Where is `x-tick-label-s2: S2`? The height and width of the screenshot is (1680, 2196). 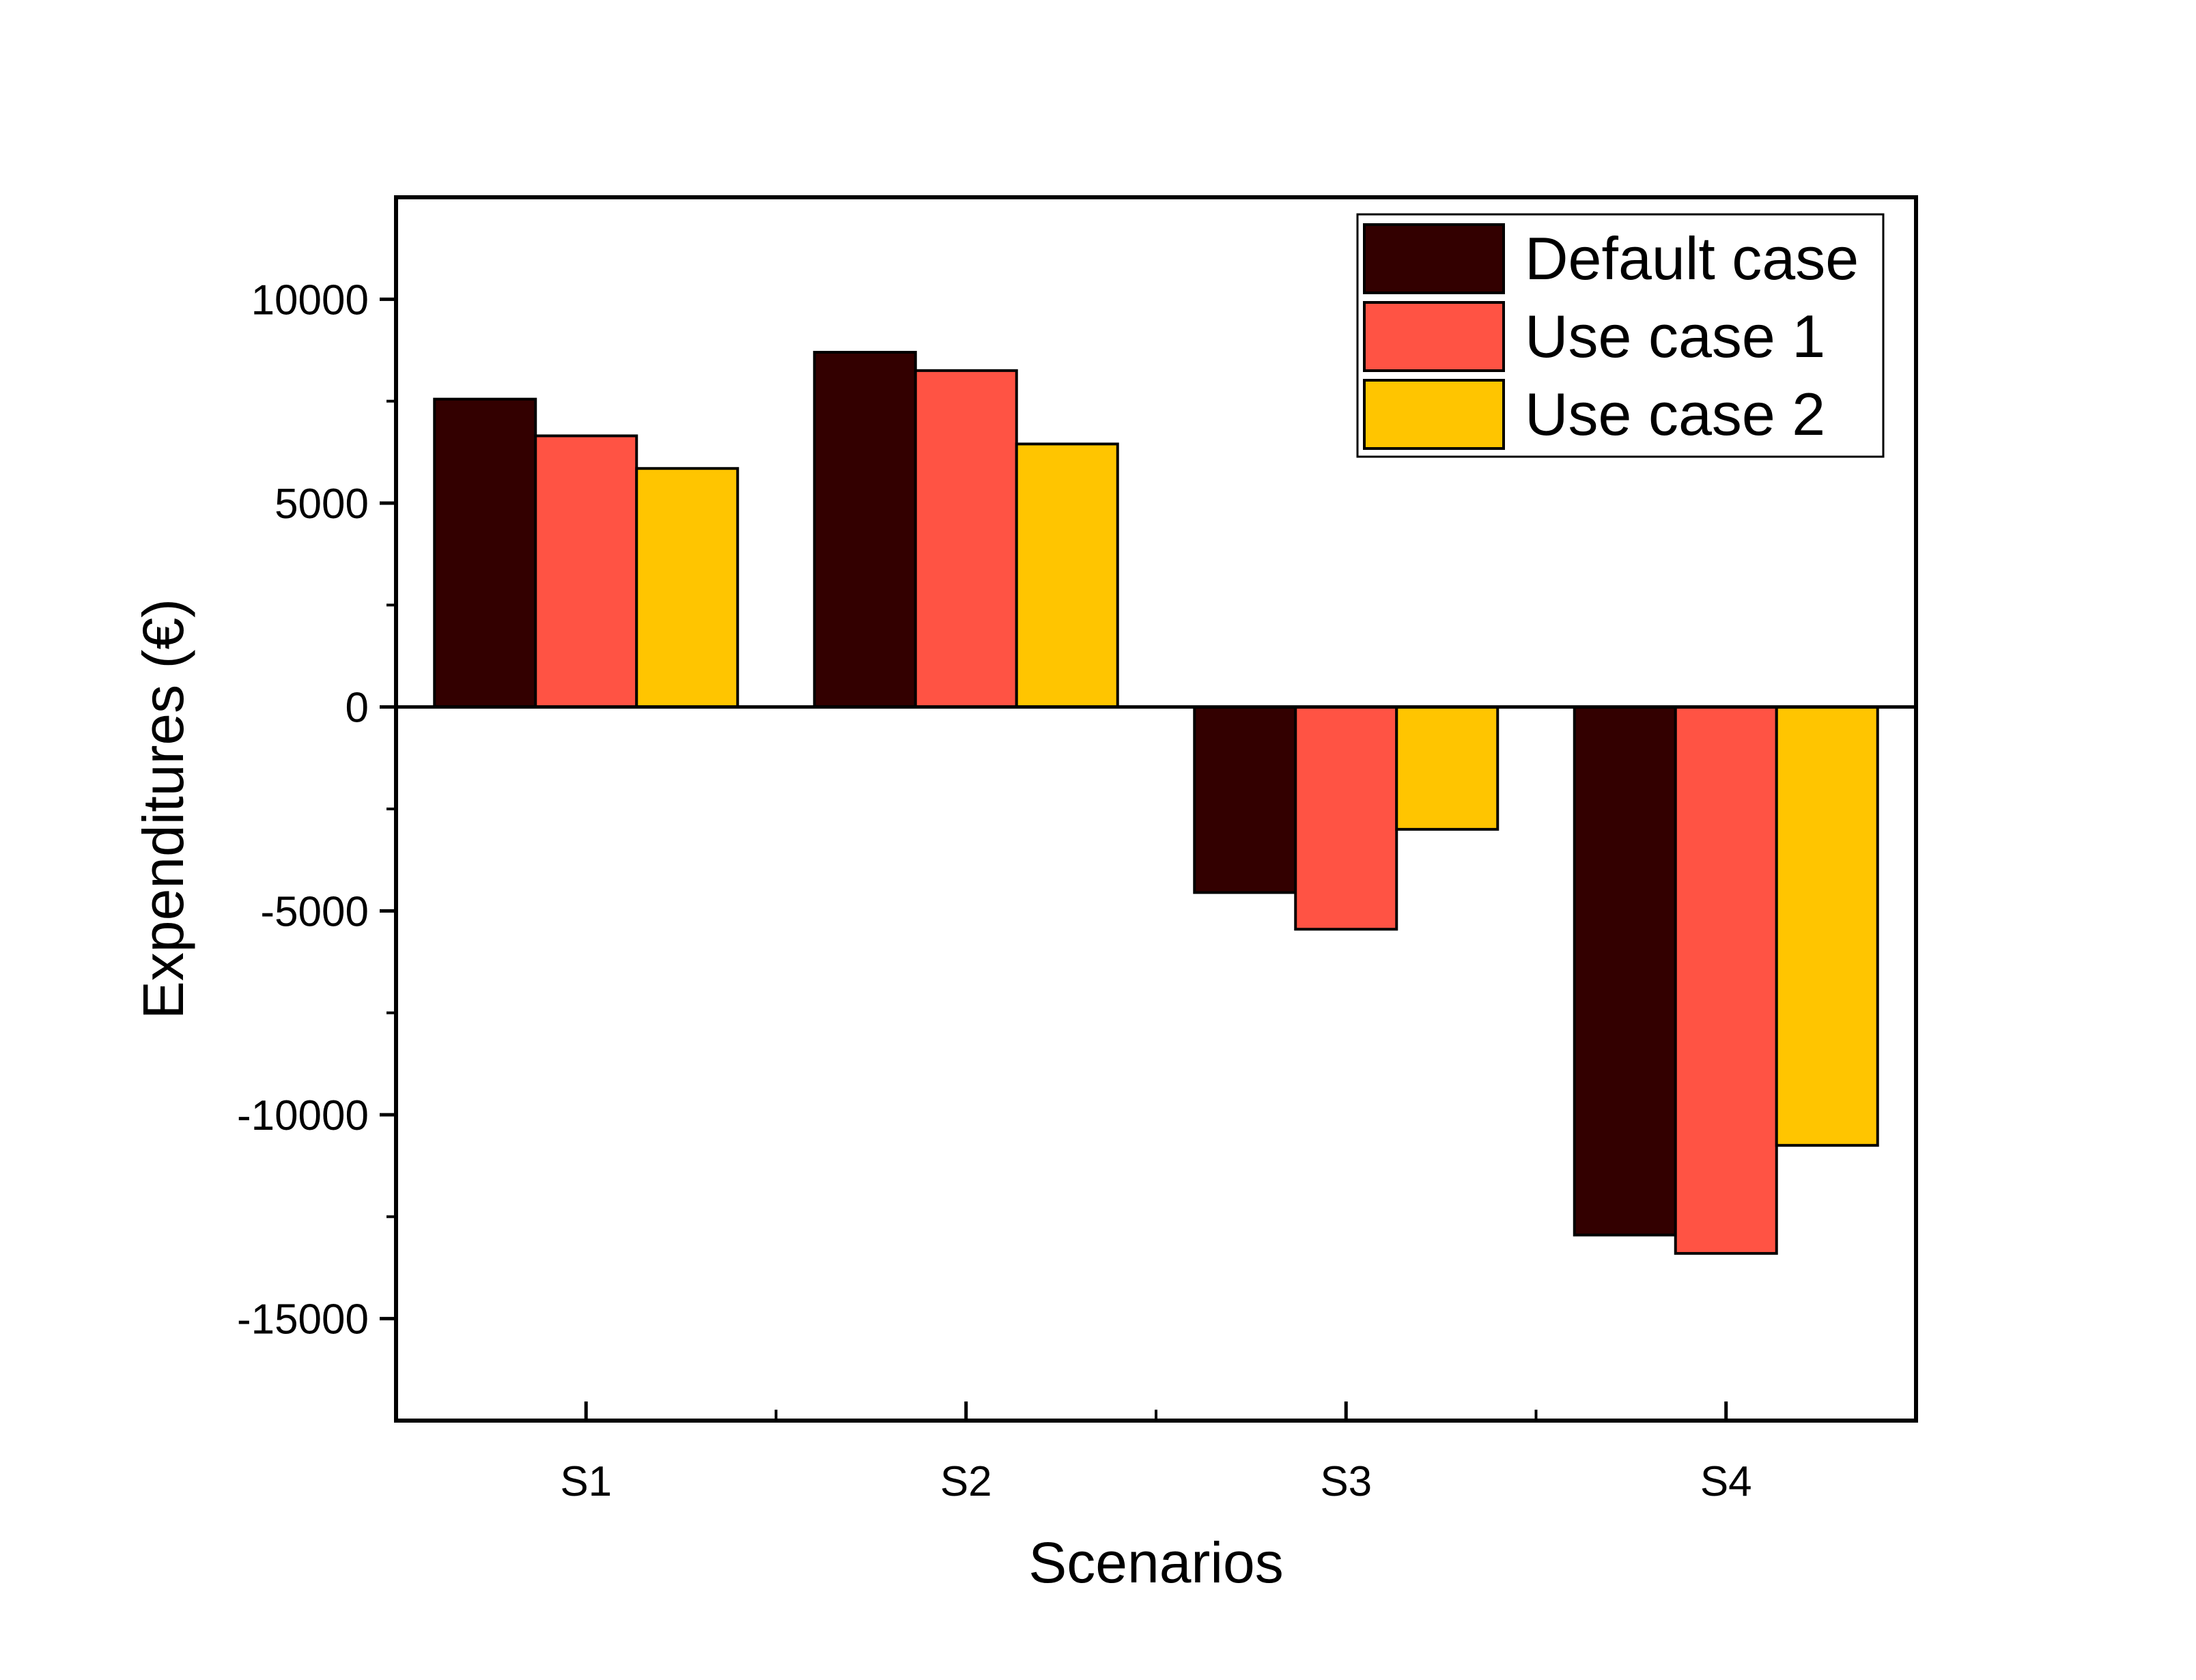
x-tick-label-s2: S2 is located at coordinates (966, 1481).